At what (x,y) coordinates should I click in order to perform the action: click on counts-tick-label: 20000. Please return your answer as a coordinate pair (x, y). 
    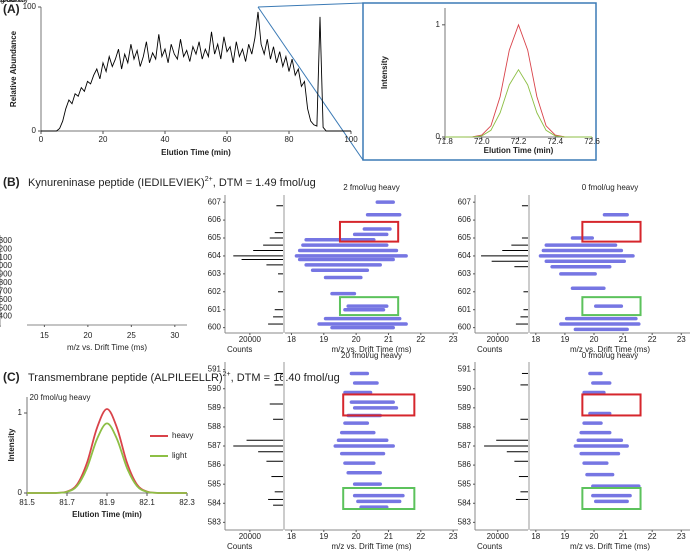
    Looking at the image, I should click on (498, 536).